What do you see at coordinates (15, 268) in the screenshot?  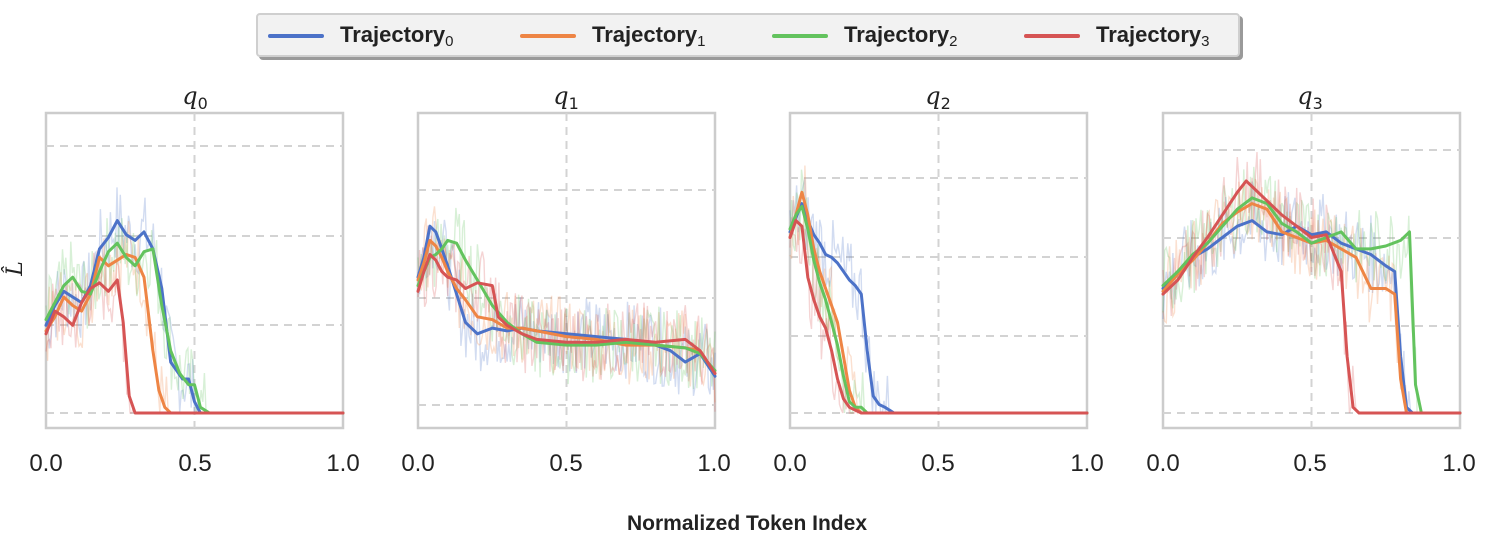 I see `y-axis-label: L̂` at bounding box center [15, 268].